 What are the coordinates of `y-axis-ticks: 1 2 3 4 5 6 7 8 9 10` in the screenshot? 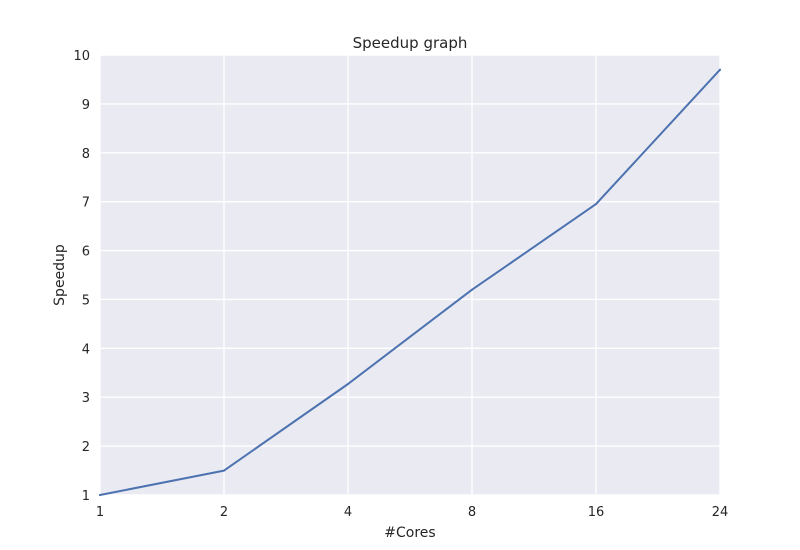 It's located at (81, 276).